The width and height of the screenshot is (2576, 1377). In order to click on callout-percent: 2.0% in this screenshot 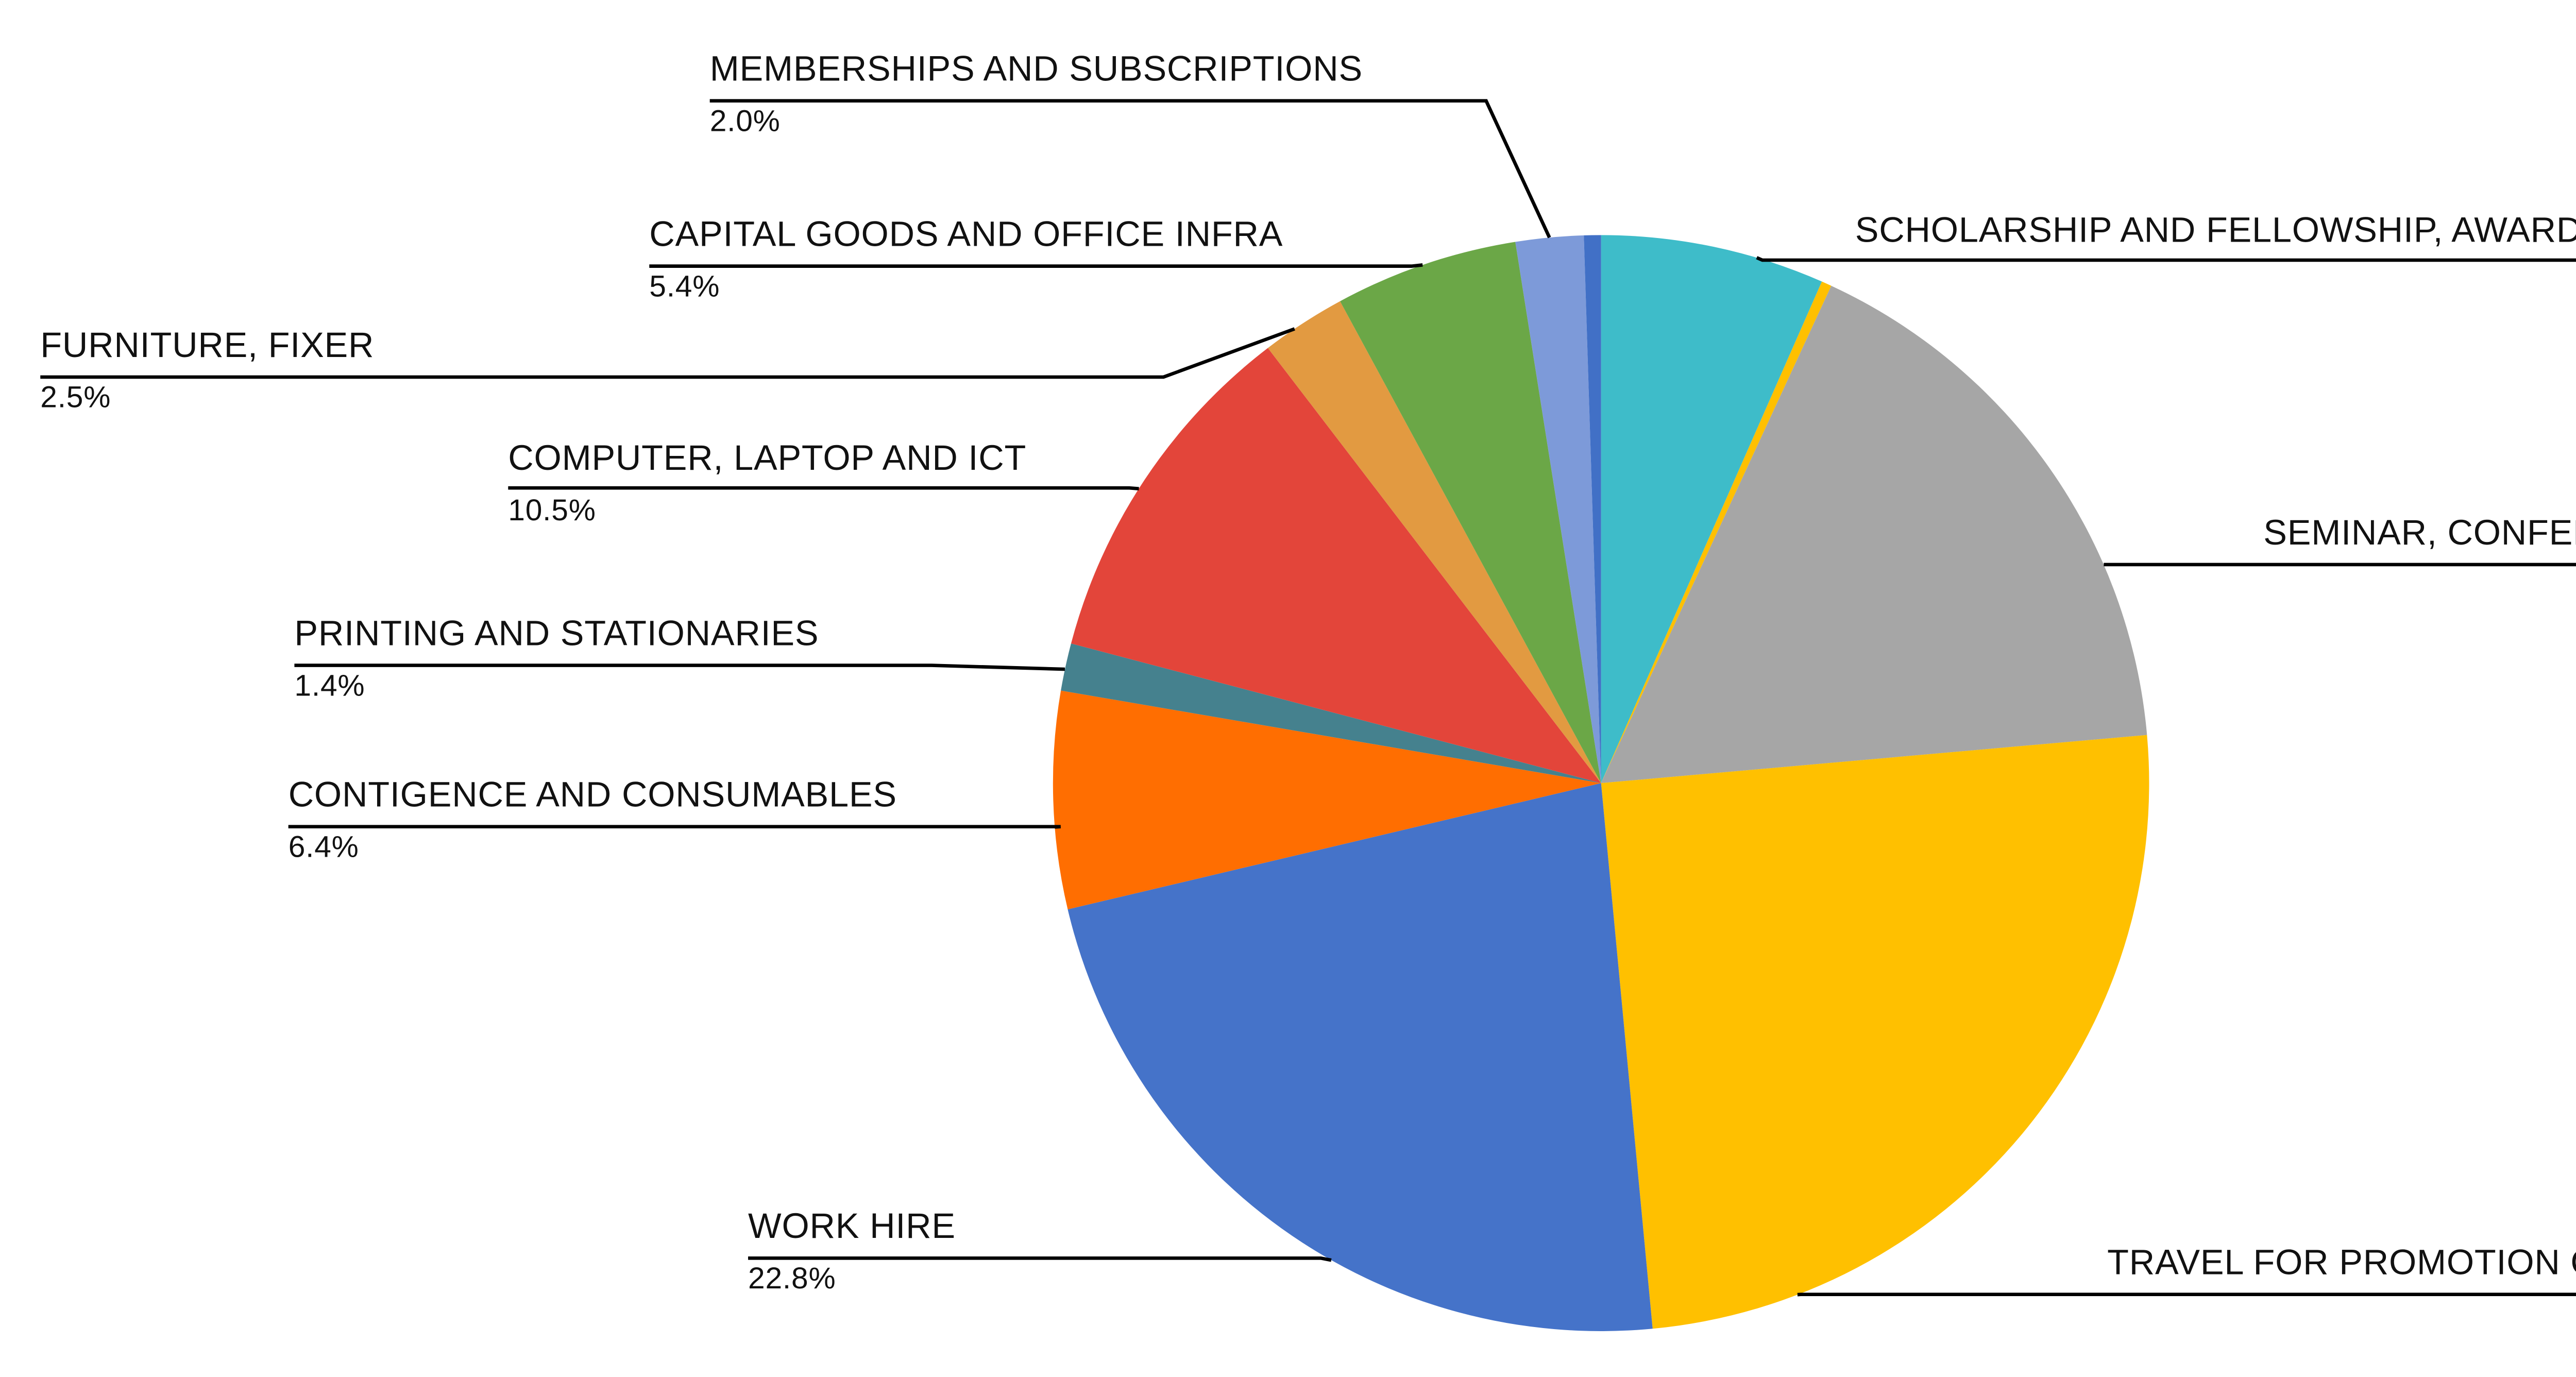, I will do `click(745, 122)`.